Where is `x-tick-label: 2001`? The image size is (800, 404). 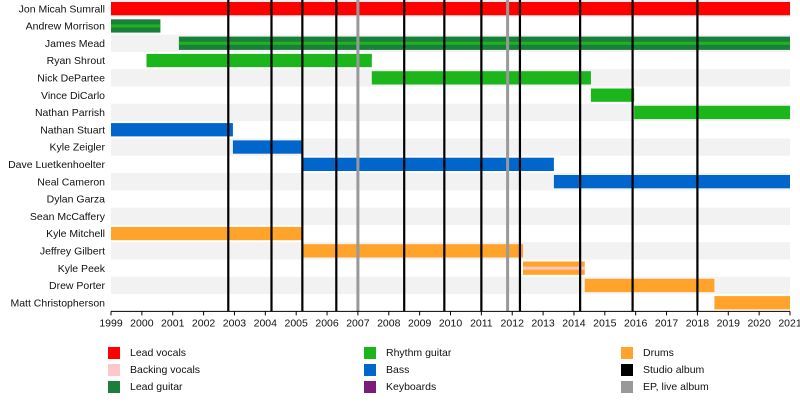
x-tick-label: 2001 is located at coordinates (173, 323).